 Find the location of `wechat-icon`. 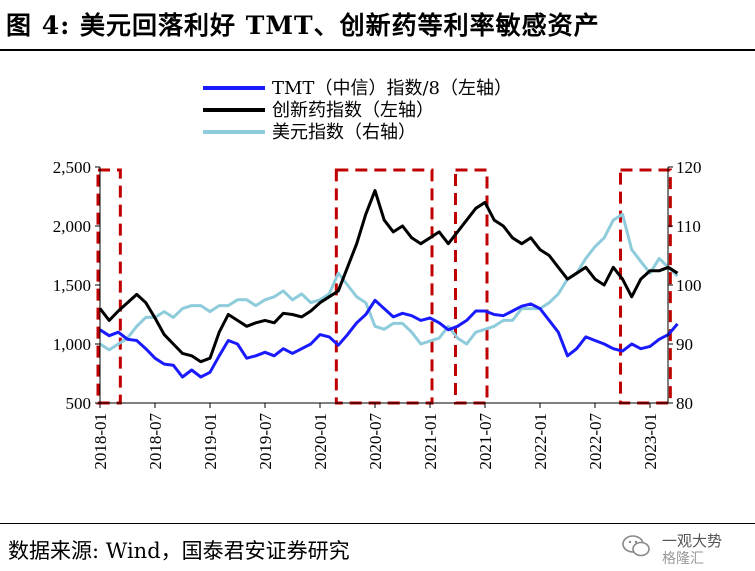

wechat-icon is located at coordinates (636, 546).